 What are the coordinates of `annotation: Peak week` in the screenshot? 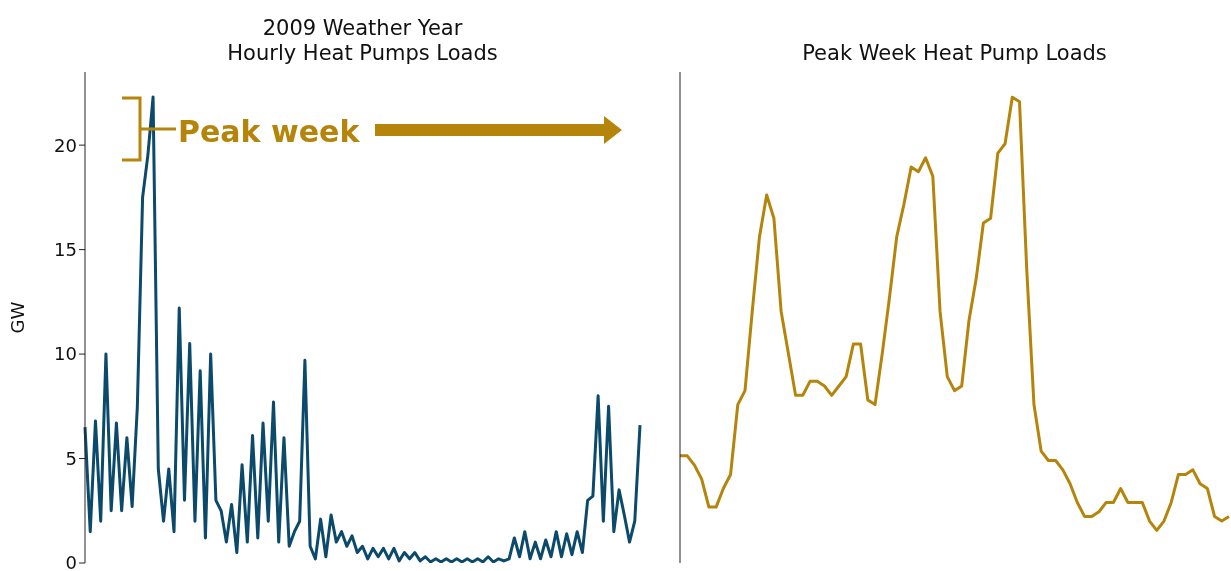 It's located at (269, 131).